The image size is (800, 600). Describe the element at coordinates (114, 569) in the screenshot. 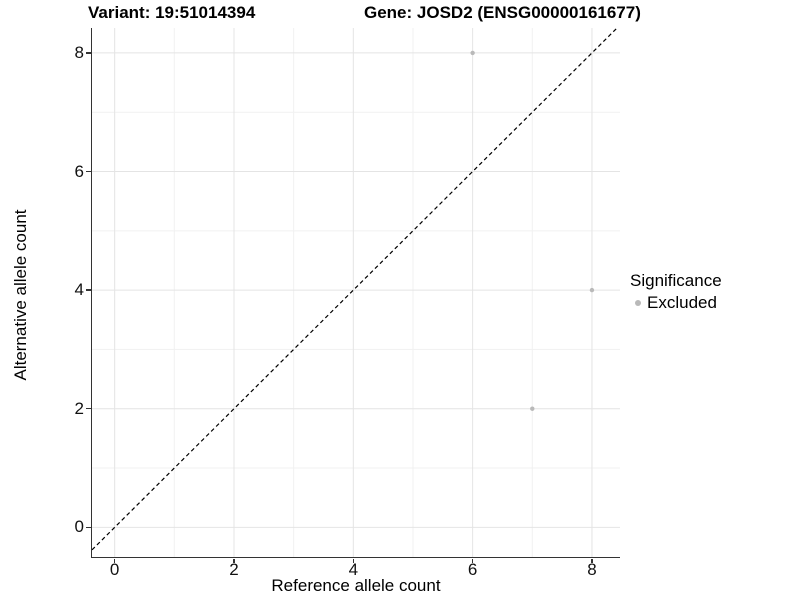

I see `x-tick-label: 0` at that location.